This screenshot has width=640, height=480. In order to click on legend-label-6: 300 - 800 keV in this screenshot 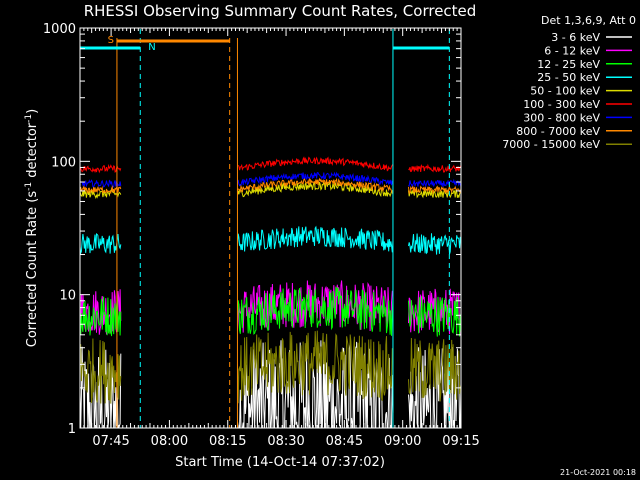, I will do `click(561, 117)`.